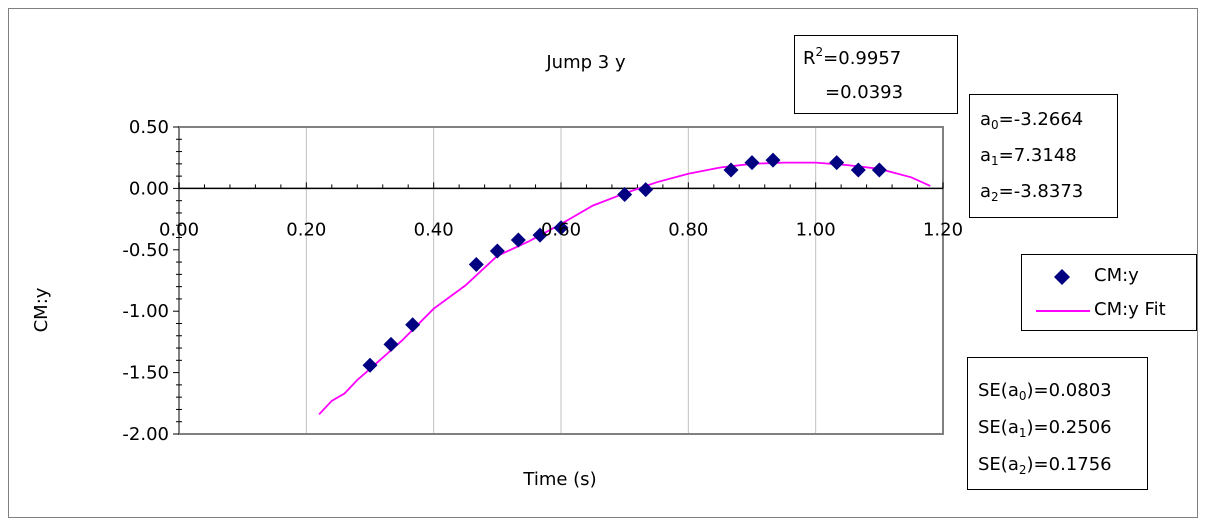  What do you see at coordinates (813, 57) in the screenshot?
I see `r-squared-symbol: R2` at bounding box center [813, 57].